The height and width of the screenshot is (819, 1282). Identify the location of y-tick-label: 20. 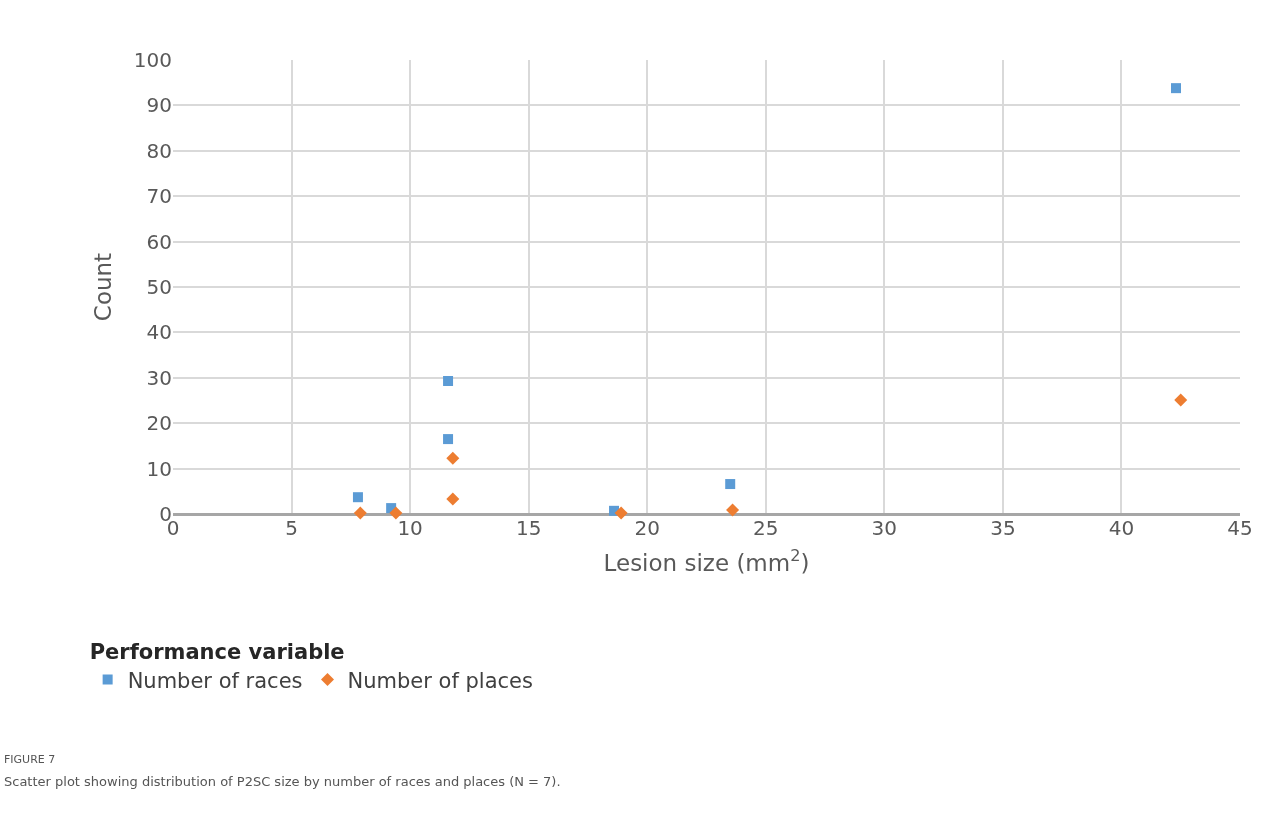
(159, 423).